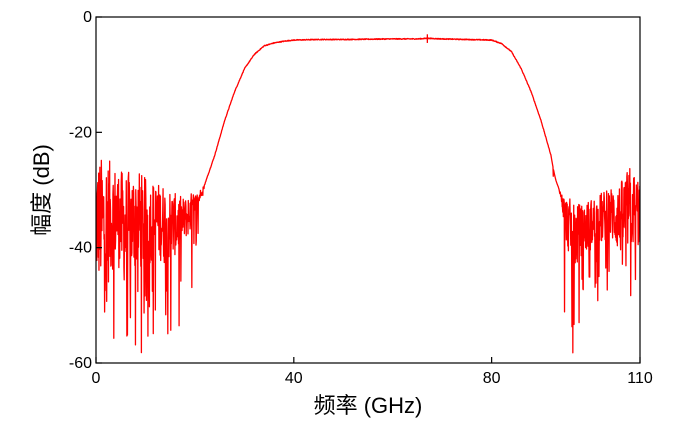  I want to click on x-tick-label: 40, so click(294, 378).